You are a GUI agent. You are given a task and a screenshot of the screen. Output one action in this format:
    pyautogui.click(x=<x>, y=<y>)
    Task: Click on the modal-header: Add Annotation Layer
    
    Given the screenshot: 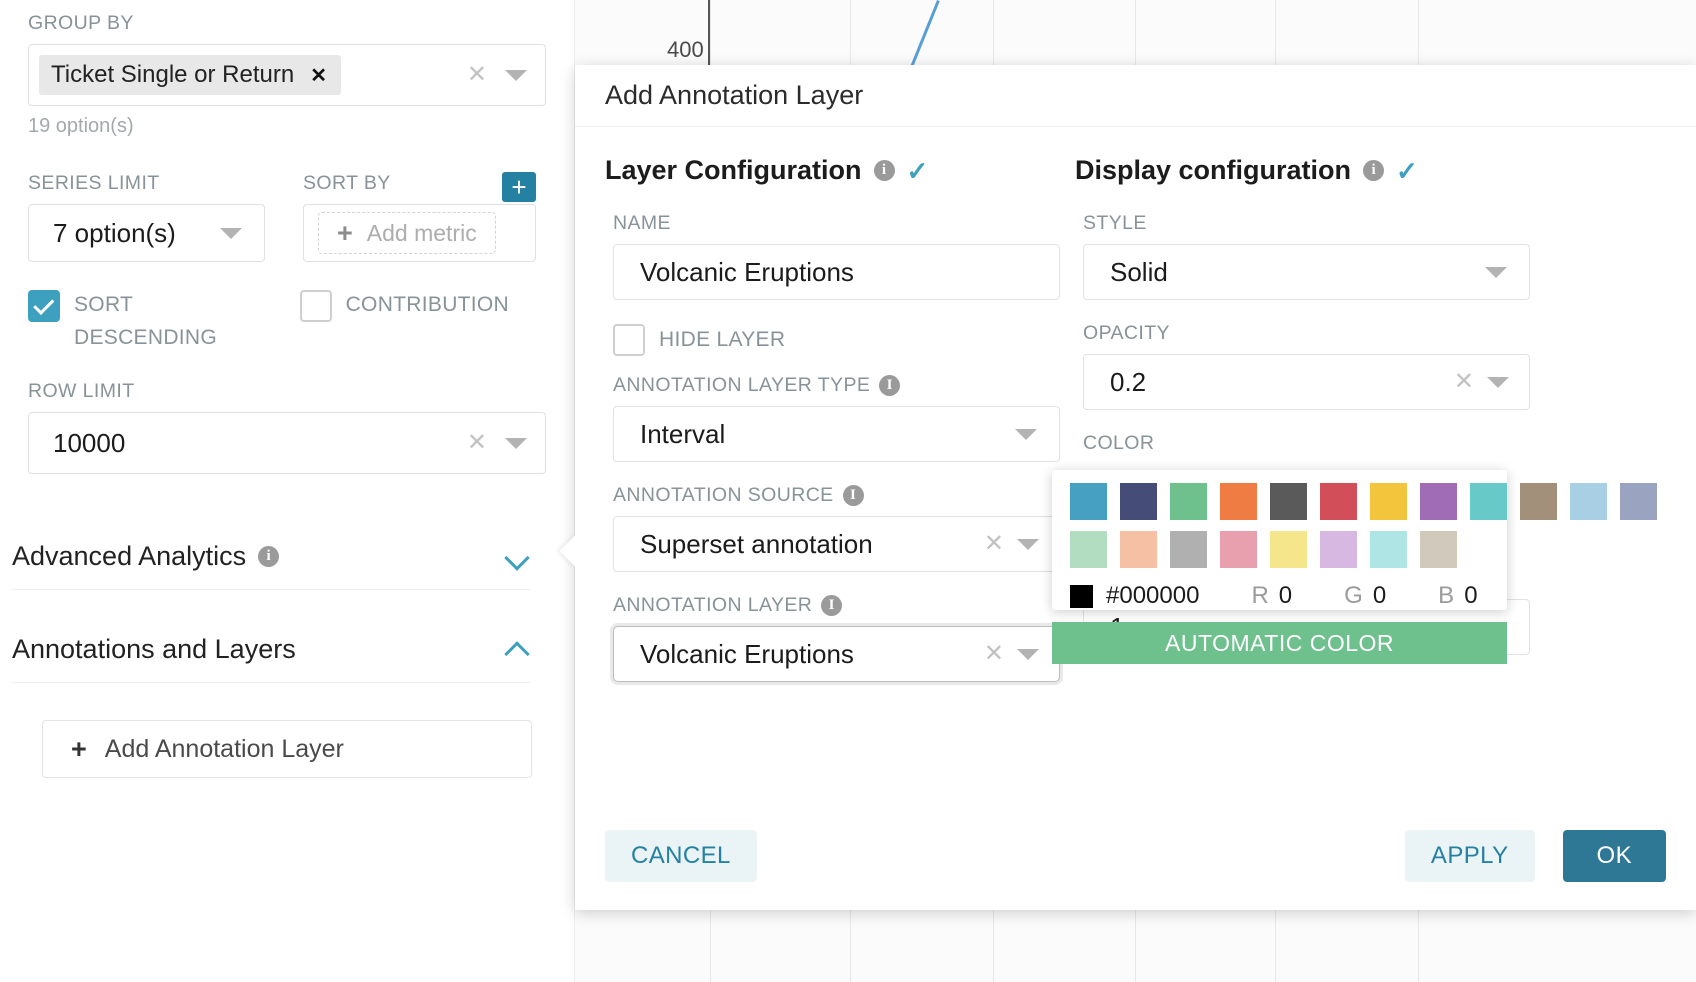 What is the action you would take?
    pyautogui.click(x=1135, y=96)
    